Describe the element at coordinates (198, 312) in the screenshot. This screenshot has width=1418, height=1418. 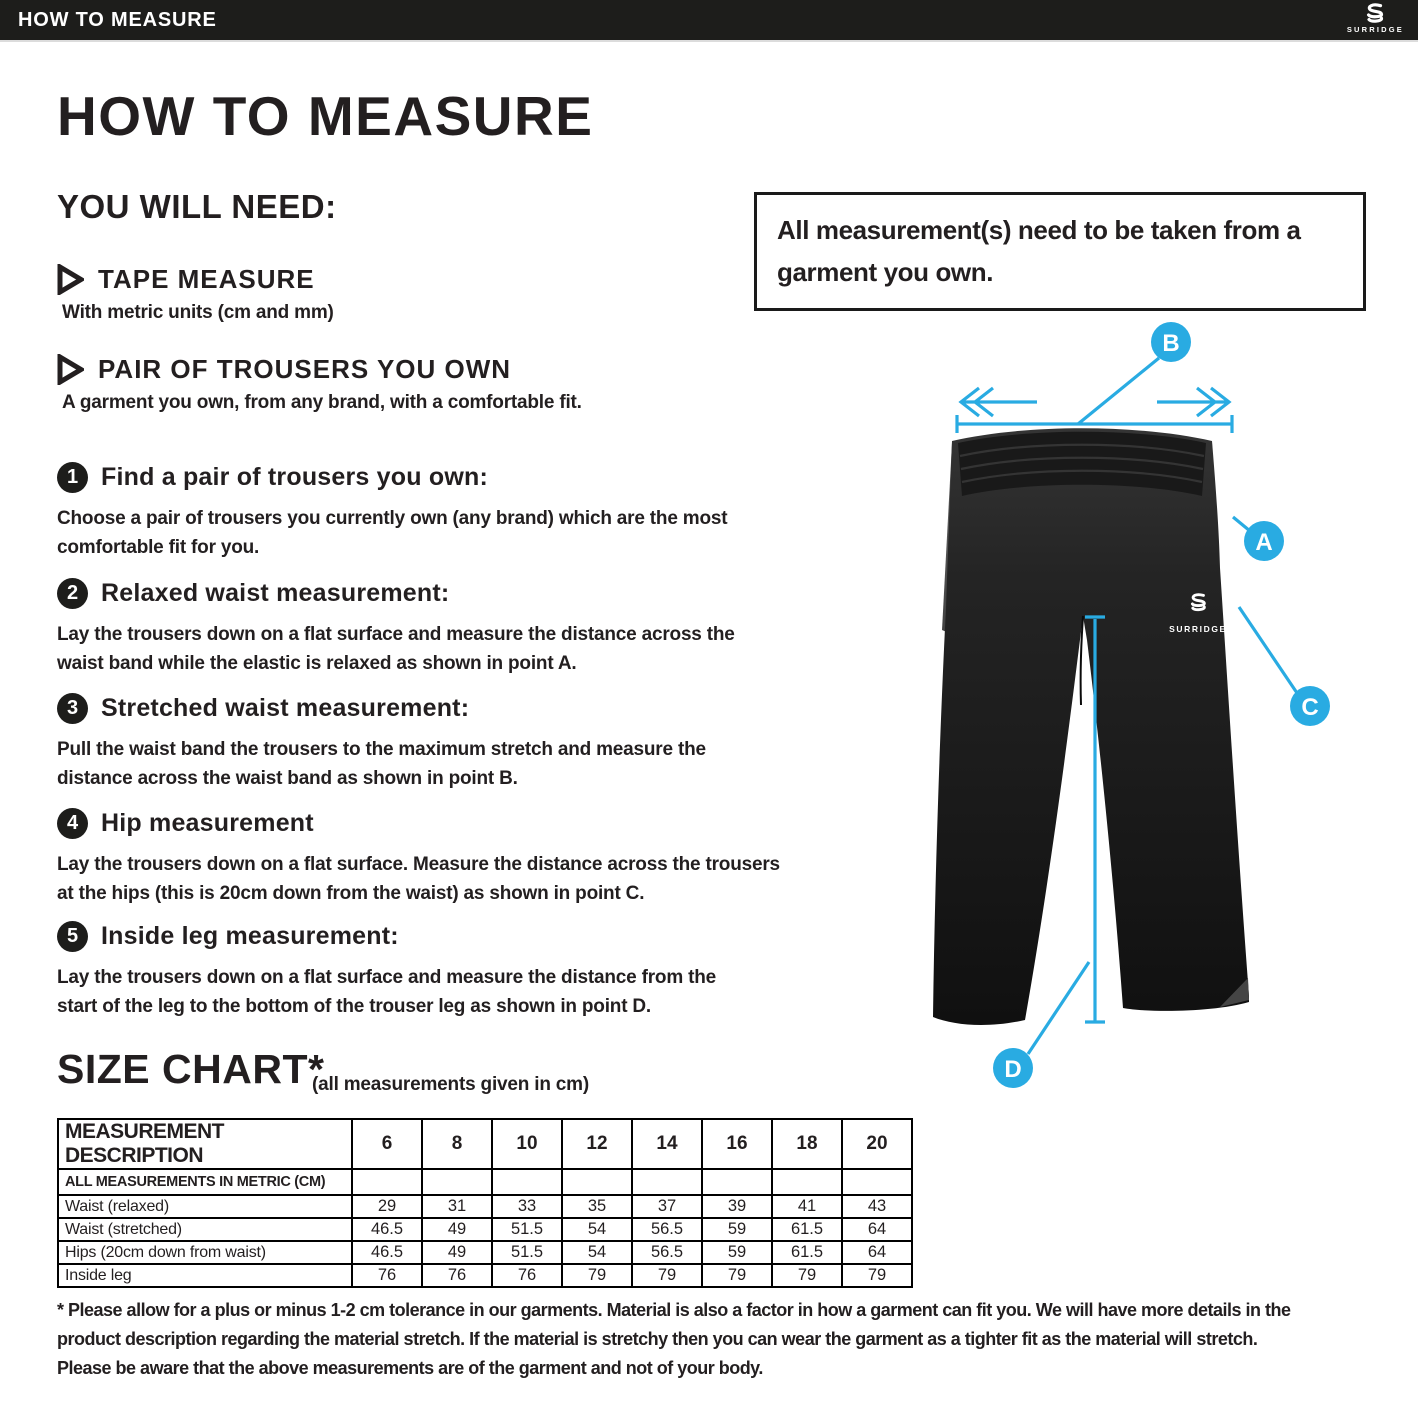
I see `need-item-description: With metric units (cm and mm)` at that location.